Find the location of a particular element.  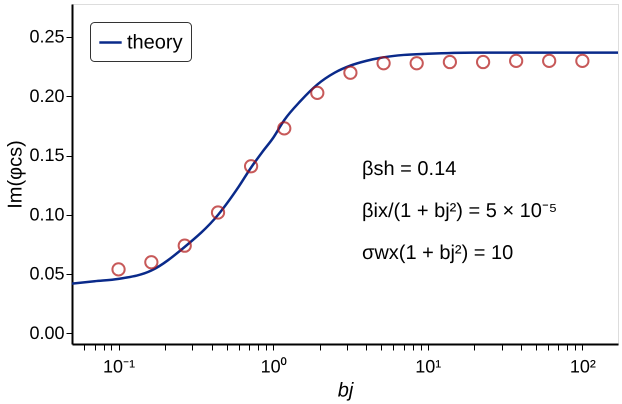

x-tick-label: 10² is located at coordinates (583, 366).